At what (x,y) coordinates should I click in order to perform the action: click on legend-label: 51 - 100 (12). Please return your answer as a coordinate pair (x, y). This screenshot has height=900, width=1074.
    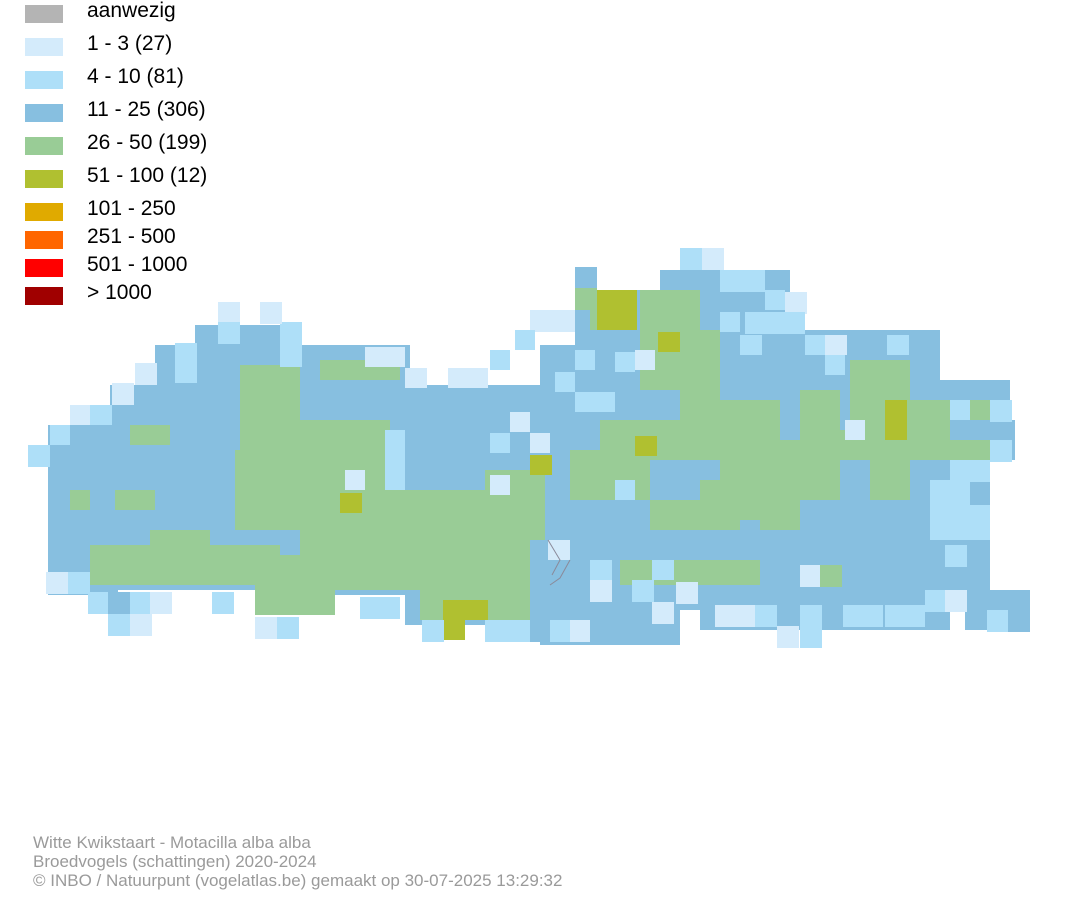
    Looking at the image, I should click on (147, 175).